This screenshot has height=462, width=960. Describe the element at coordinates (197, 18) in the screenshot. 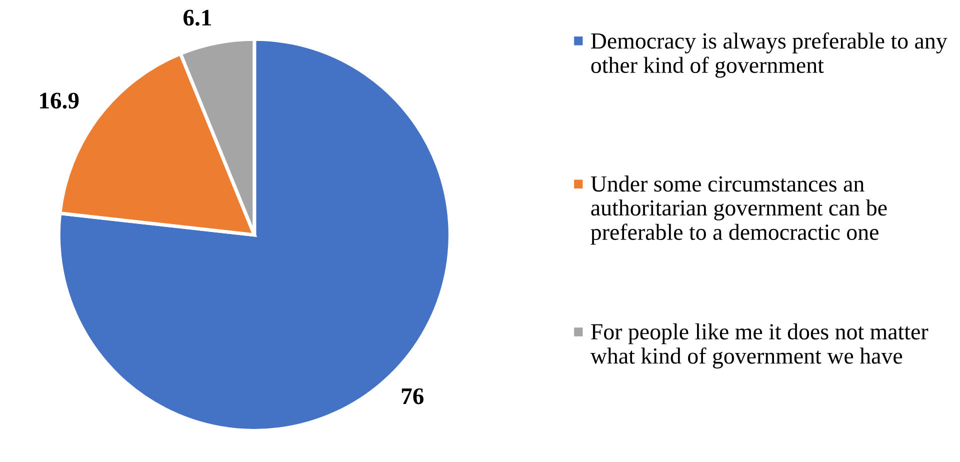

I see `data-label: 6.1` at that location.